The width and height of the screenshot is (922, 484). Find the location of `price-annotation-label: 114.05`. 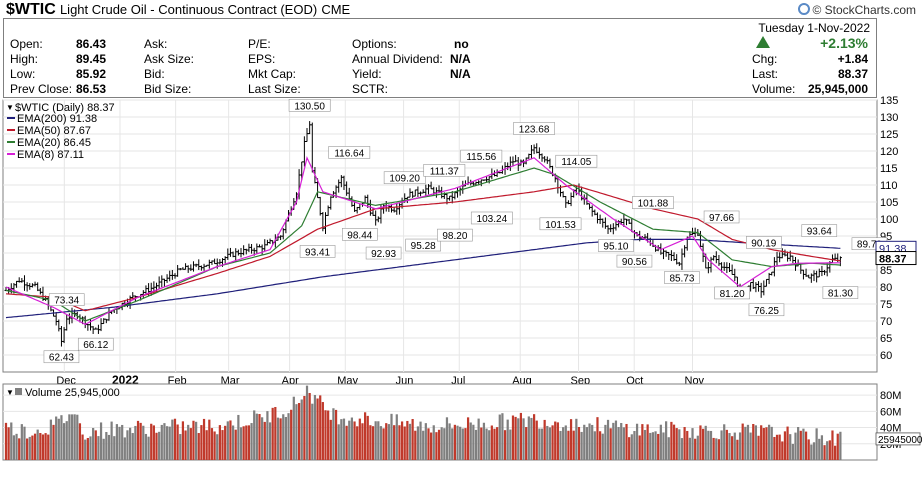

price-annotation-label: 114.05 is located at coordinates (576, 162).